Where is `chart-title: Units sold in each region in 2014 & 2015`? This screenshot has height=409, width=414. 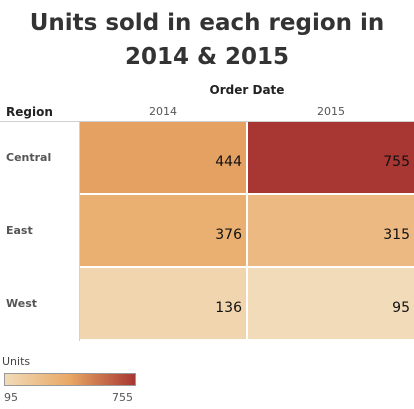
chart-title: Units sold in each region in 2014 & 2015 is located at coordinates (207, 40).